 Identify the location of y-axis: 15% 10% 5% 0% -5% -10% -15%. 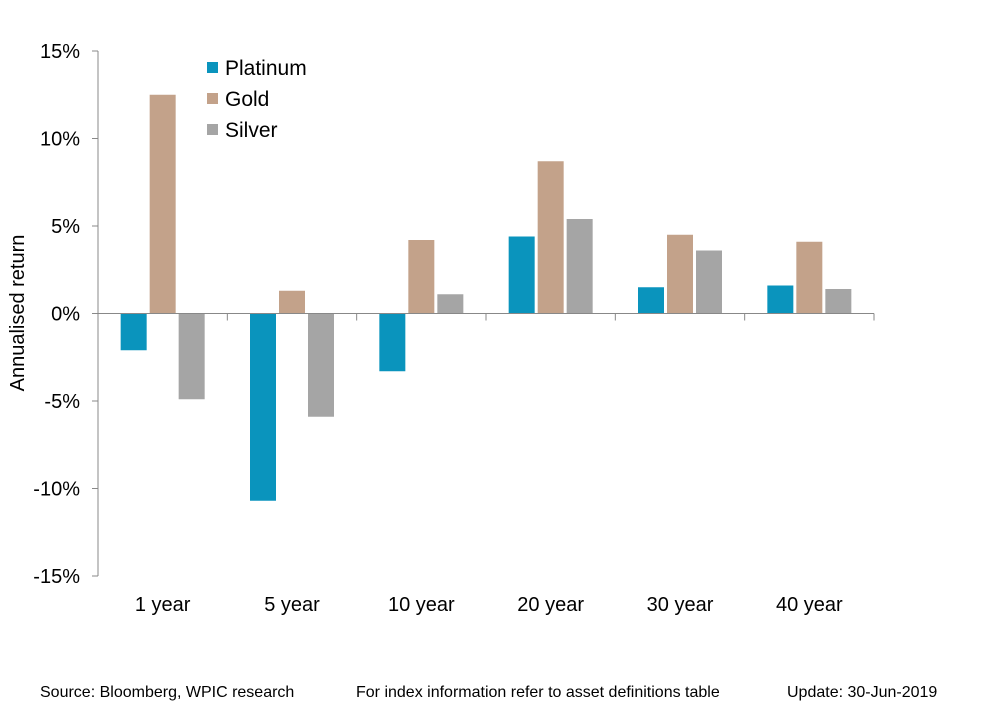
(66, 314).